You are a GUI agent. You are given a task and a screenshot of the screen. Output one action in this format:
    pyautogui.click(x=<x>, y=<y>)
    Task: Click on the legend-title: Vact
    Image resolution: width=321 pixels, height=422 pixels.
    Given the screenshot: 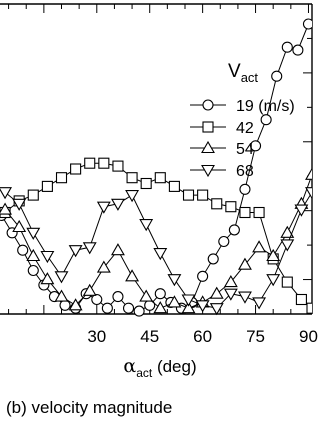 What is the action you would take?
    pyautogui.click(x=243, y=73)
    